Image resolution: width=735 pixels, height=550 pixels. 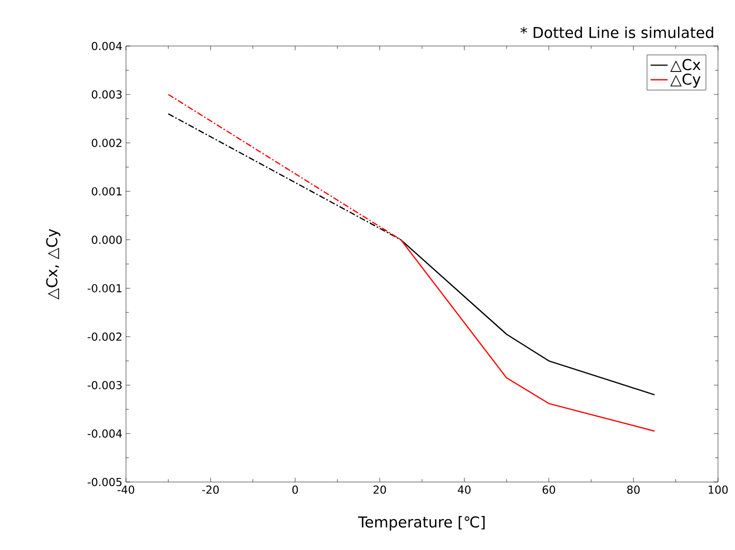 What do you see at coordinates (107, 46) in the screenshot?
I see `y-tick-label: 0.004` at bounding box center [107, 46].